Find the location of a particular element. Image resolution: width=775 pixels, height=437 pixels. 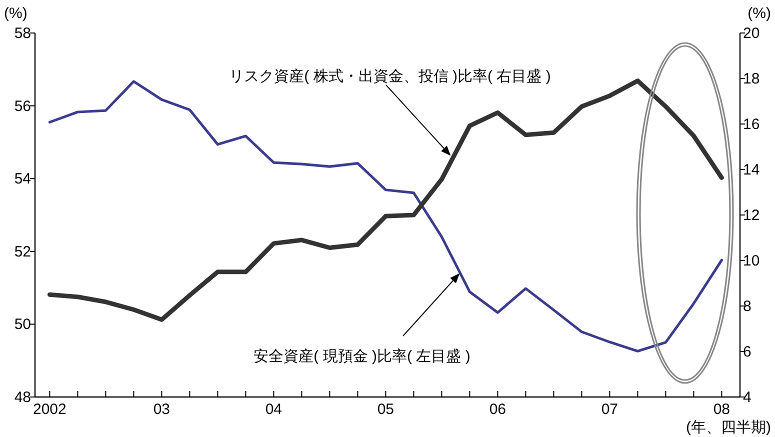

y-tick-label: 54 is located at coordinates (22, 179).